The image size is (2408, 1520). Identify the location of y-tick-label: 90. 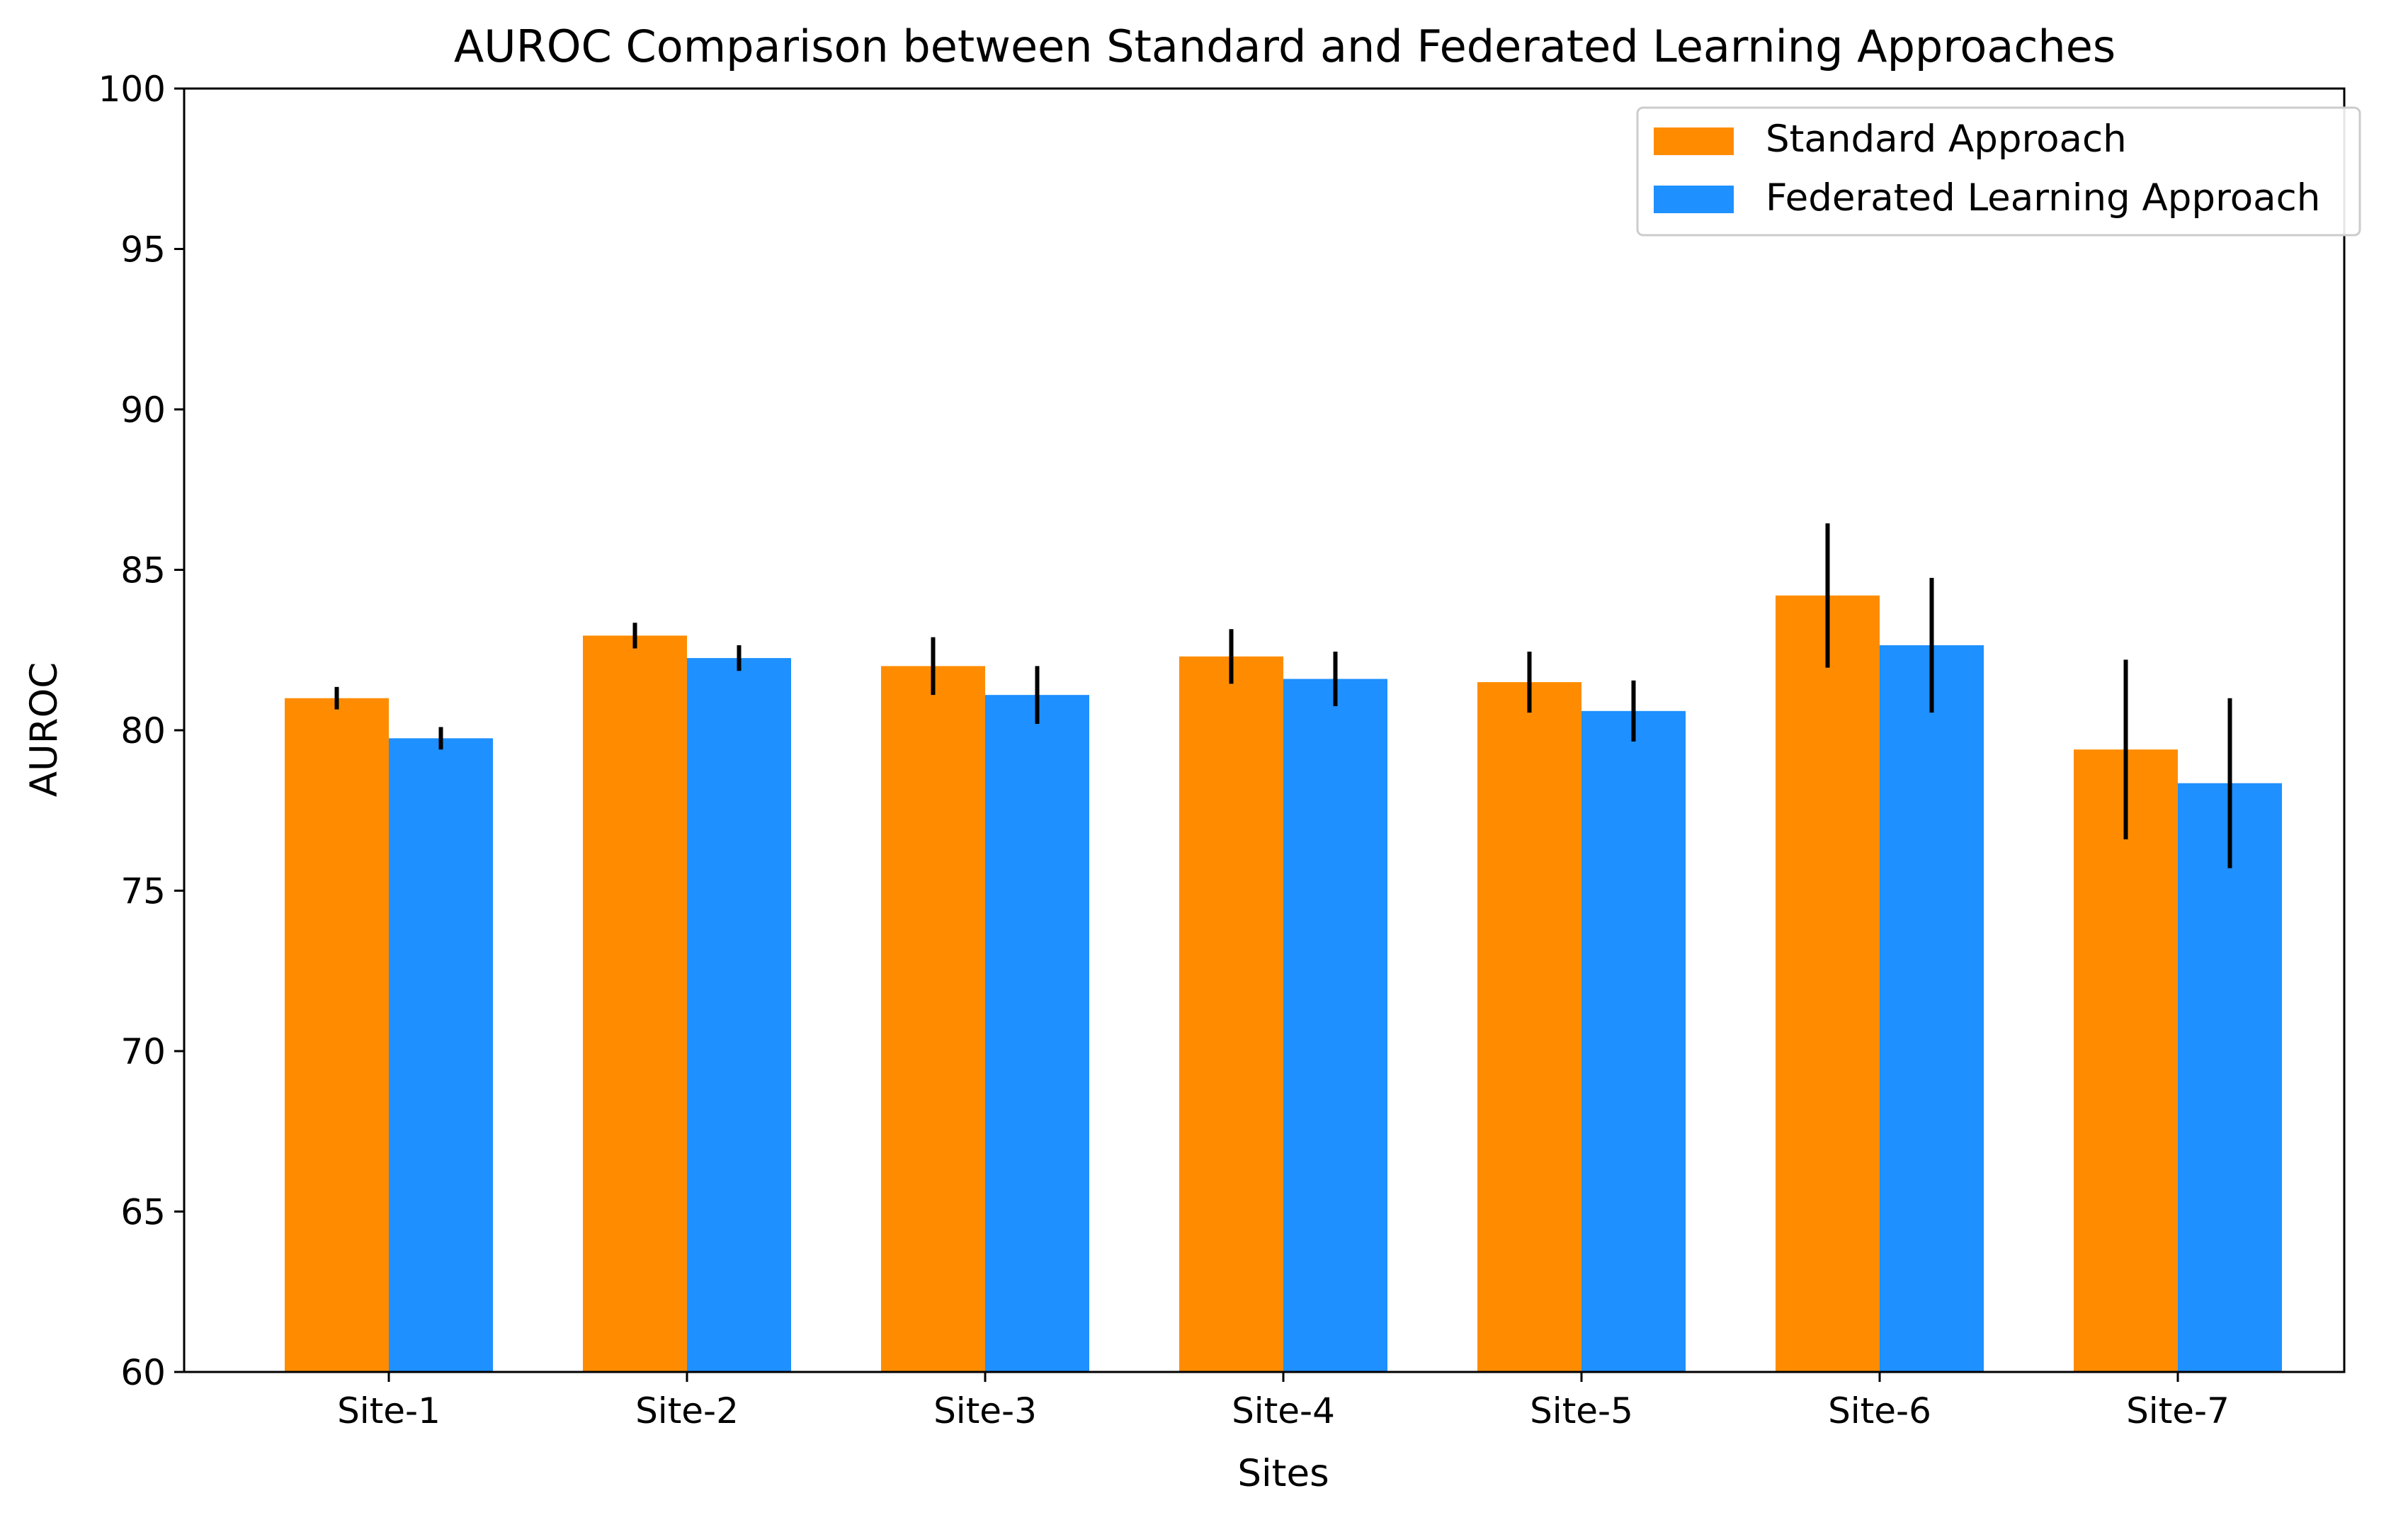
(143, 410).